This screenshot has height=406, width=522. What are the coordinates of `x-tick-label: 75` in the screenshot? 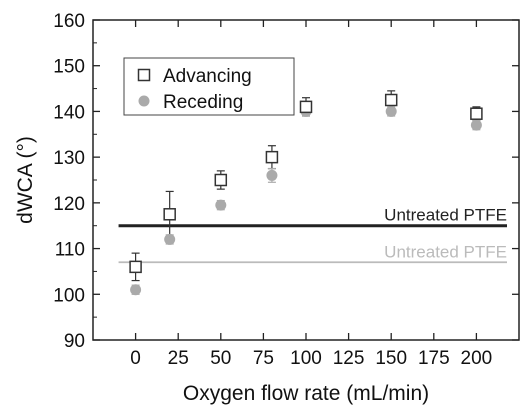 It's located at (263, 358).